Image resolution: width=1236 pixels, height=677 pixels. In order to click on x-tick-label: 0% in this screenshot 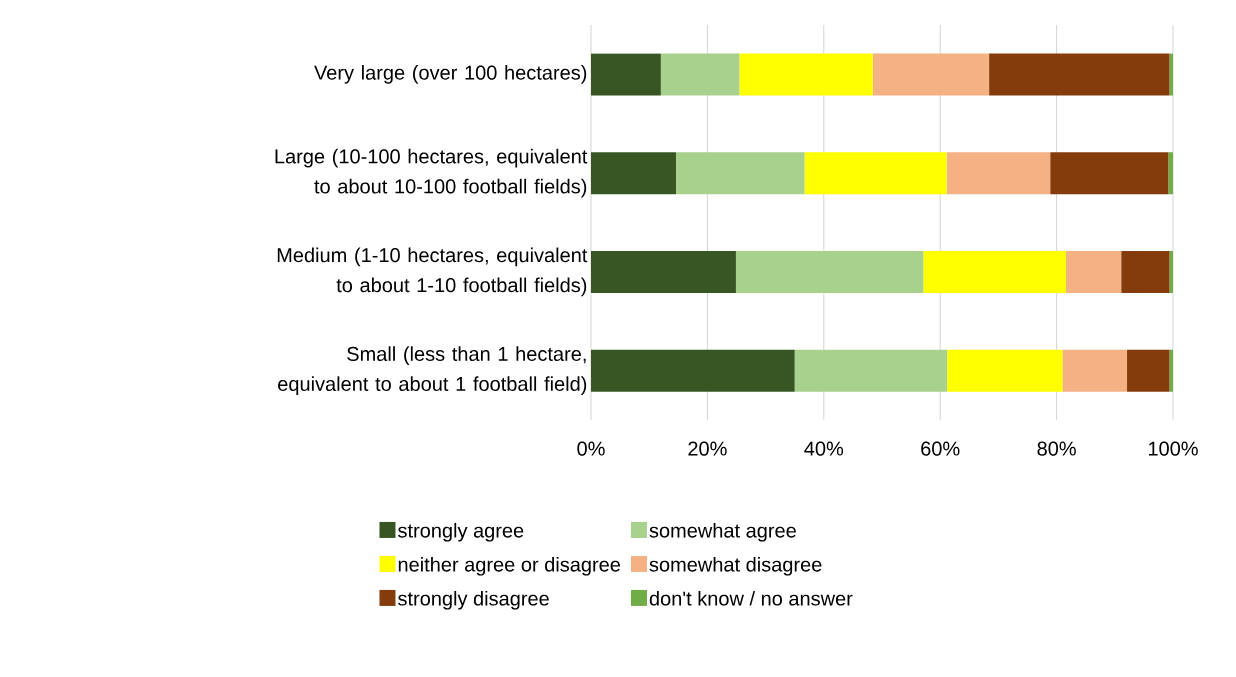, I will do `click(591, 448)`.